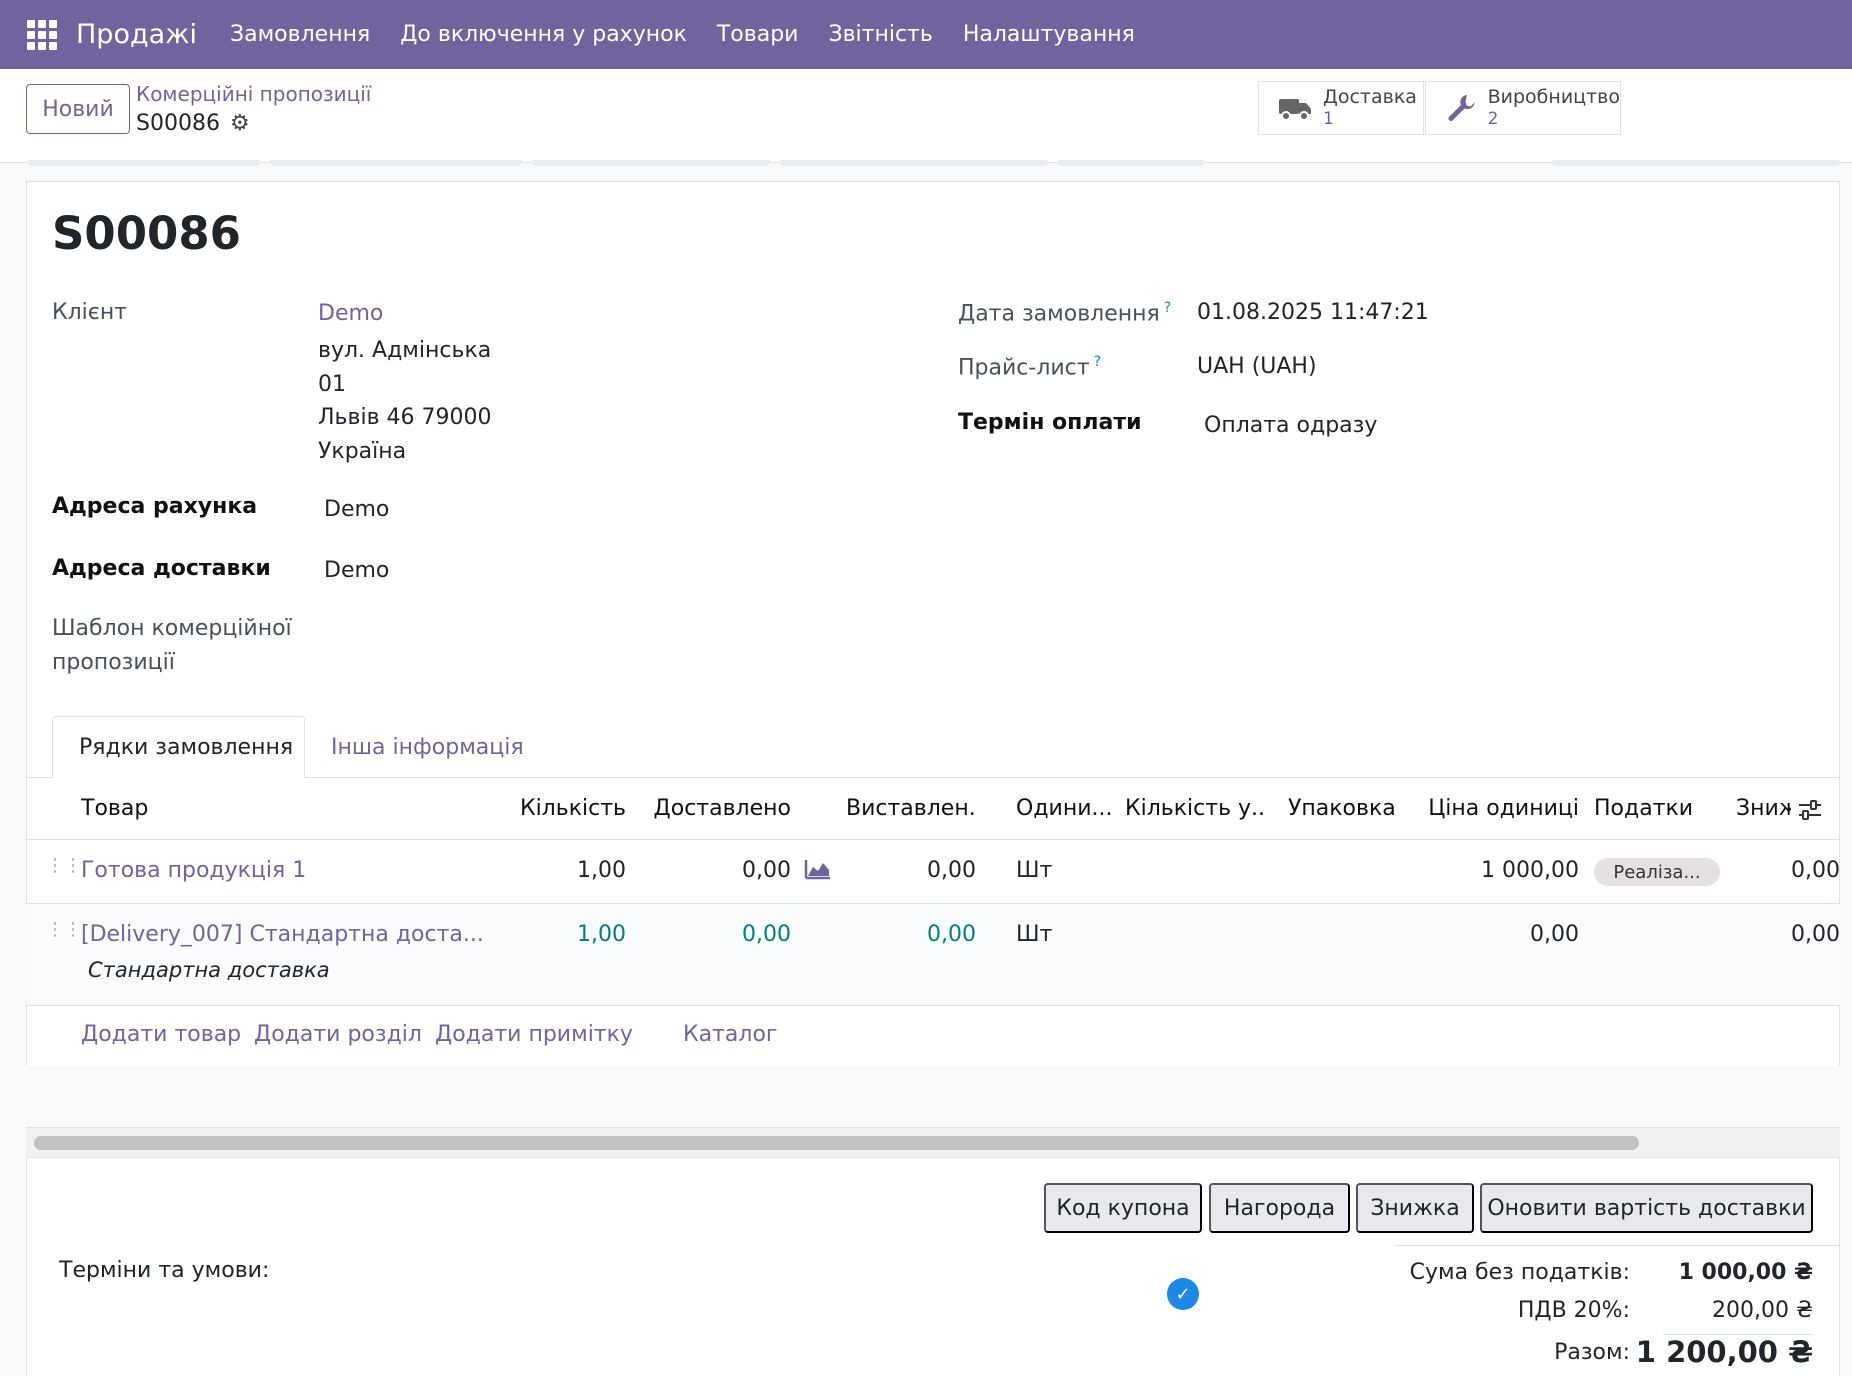 Image resolution: width=1852 pixels, height=1376 pixels. I want to click on tab-order-lines: Рядки замовлення, so click(178, 747).